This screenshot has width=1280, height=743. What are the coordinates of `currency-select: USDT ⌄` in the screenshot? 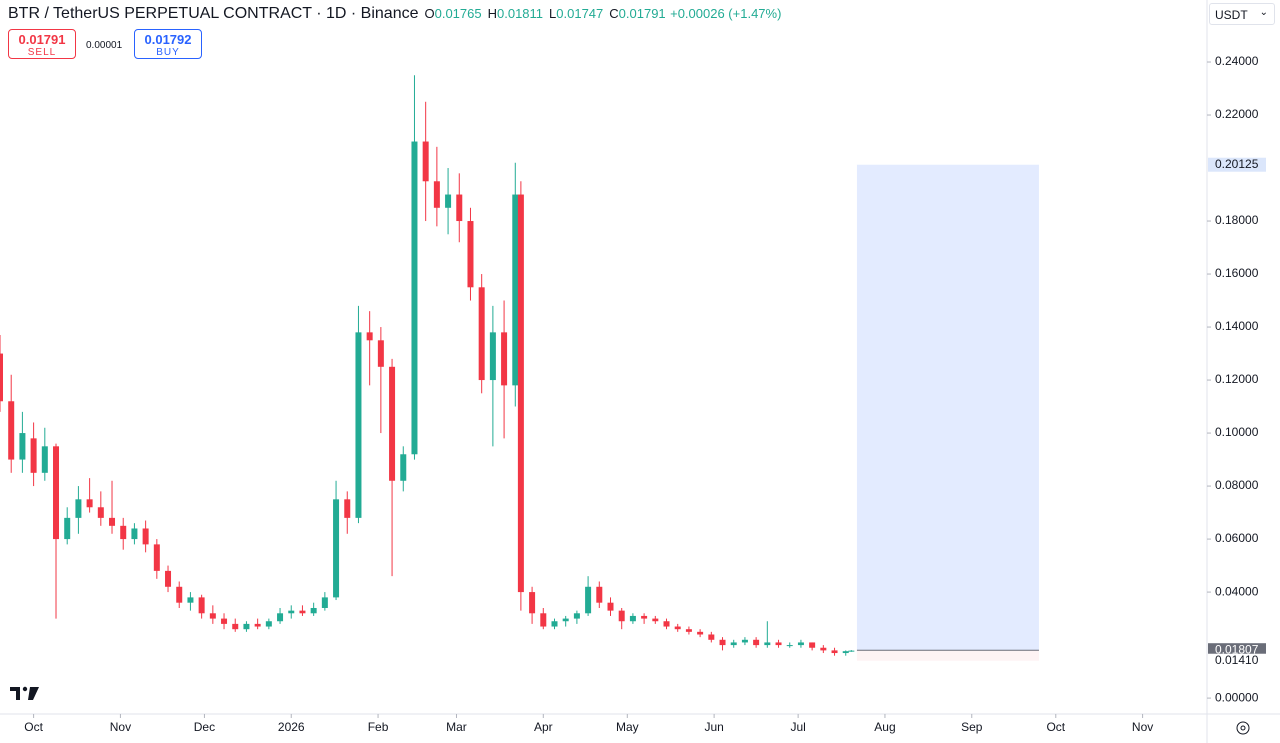 It's located at (1242, 14).